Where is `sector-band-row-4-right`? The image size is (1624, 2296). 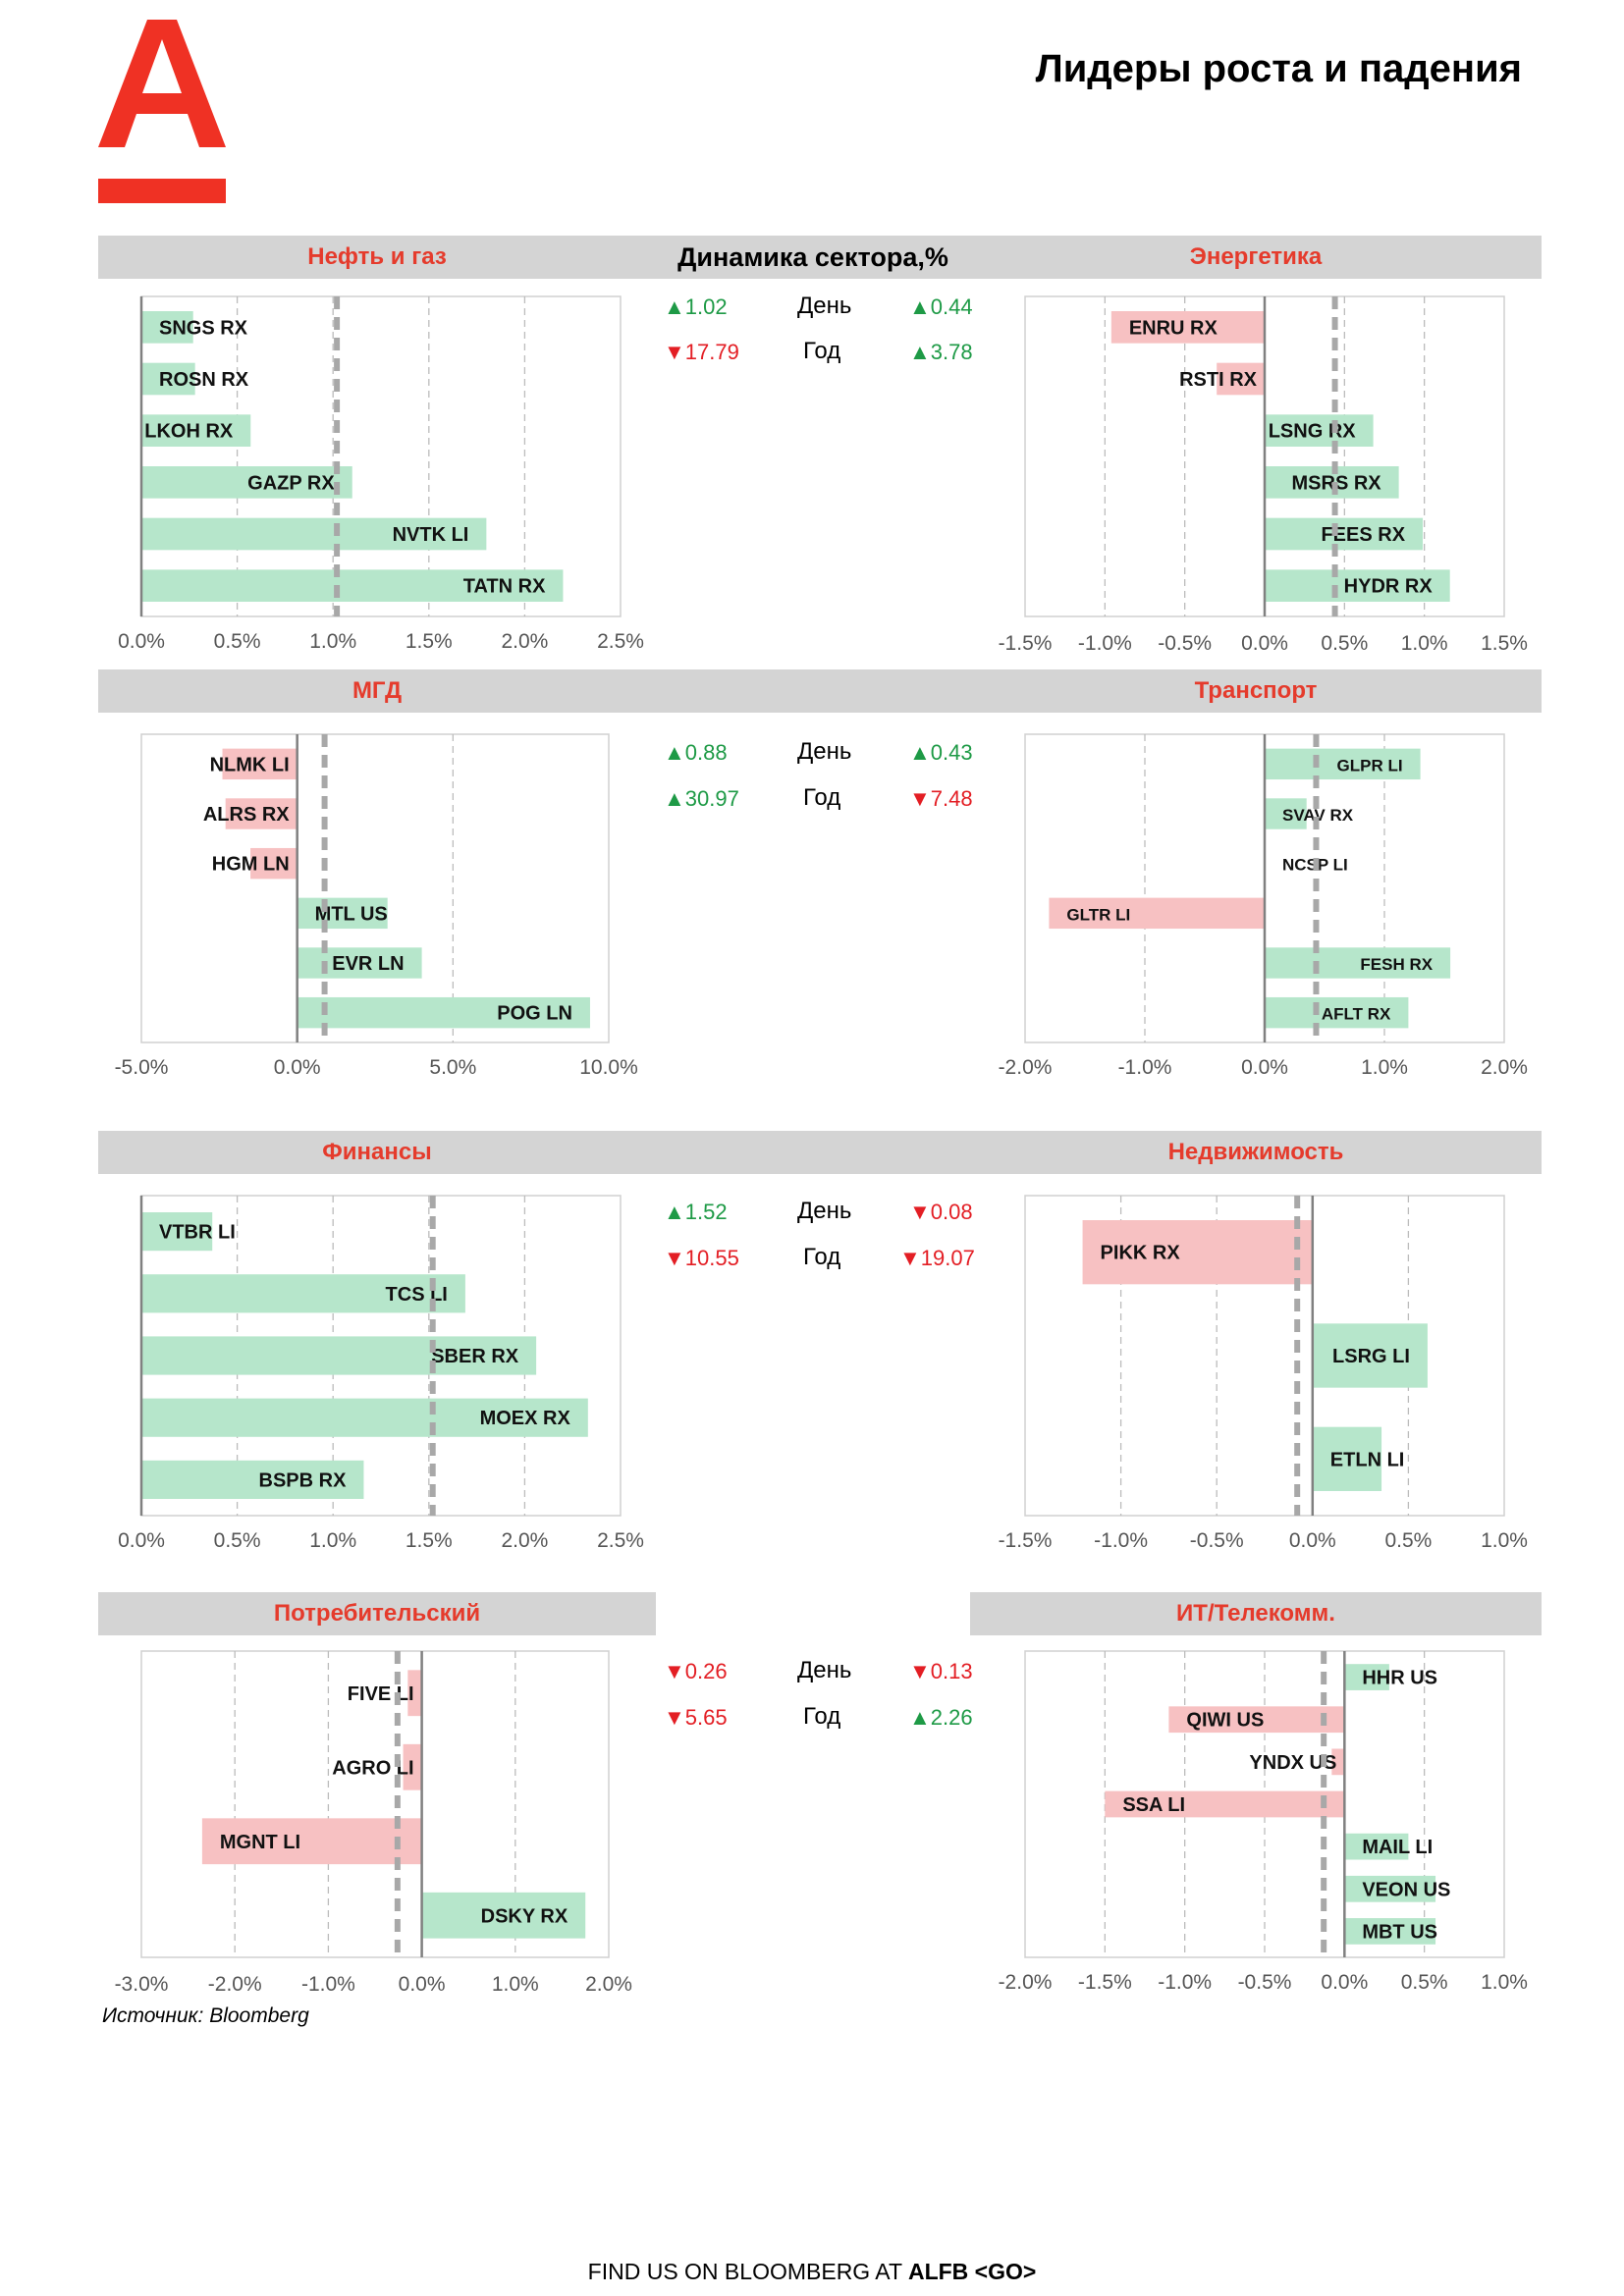
sector-band-row-4-right is located at coordinates (1256, 1613).